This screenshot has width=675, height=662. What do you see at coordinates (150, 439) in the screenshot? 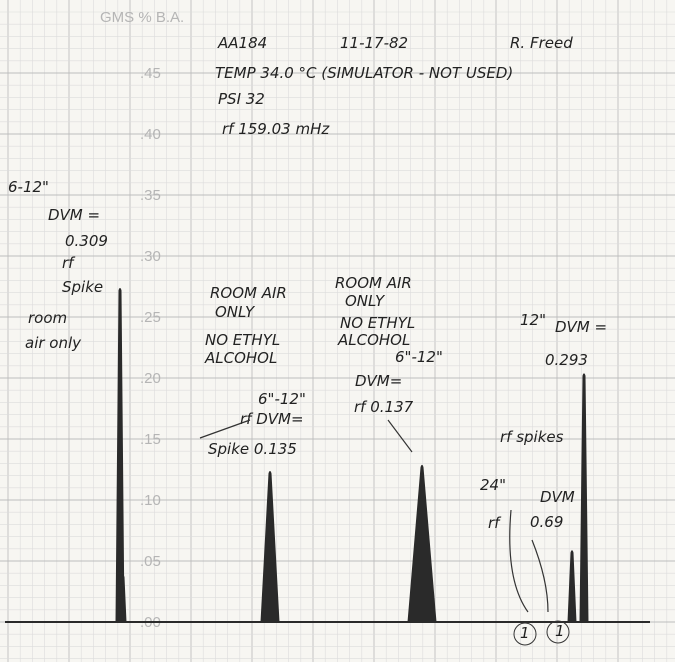
I see `y-tick-label: .15` at bounding box center [150, 439].